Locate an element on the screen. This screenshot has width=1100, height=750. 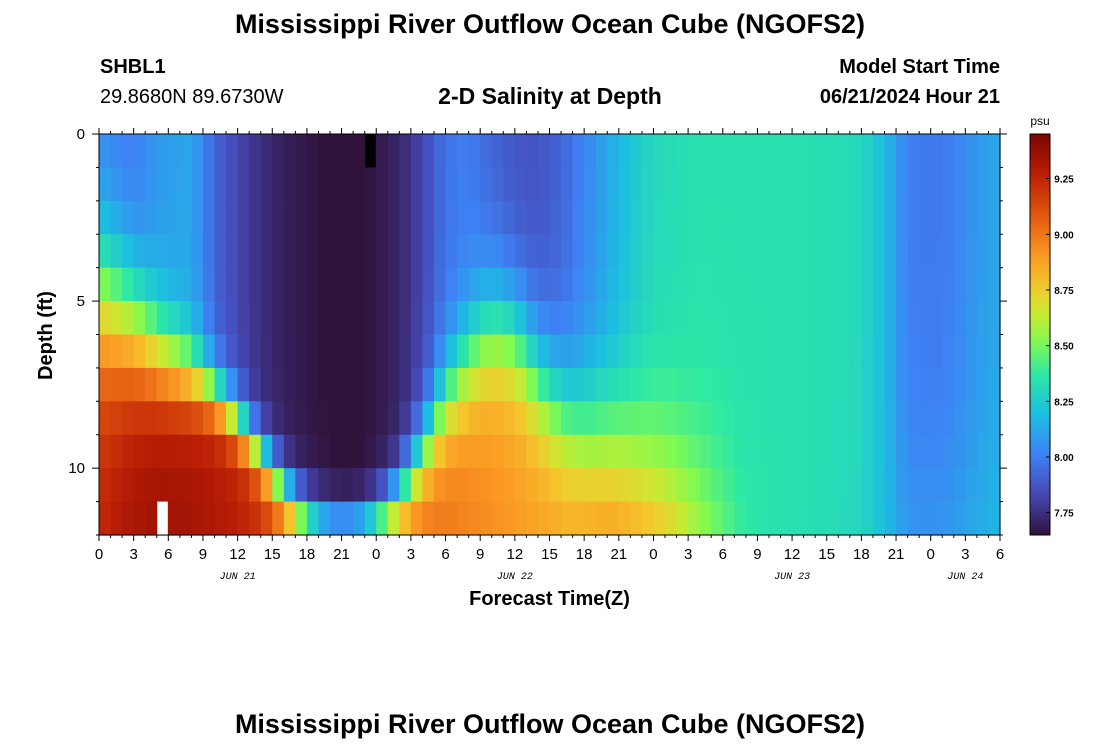
x-tick-label: 3 is located at coordinates (965, 554).